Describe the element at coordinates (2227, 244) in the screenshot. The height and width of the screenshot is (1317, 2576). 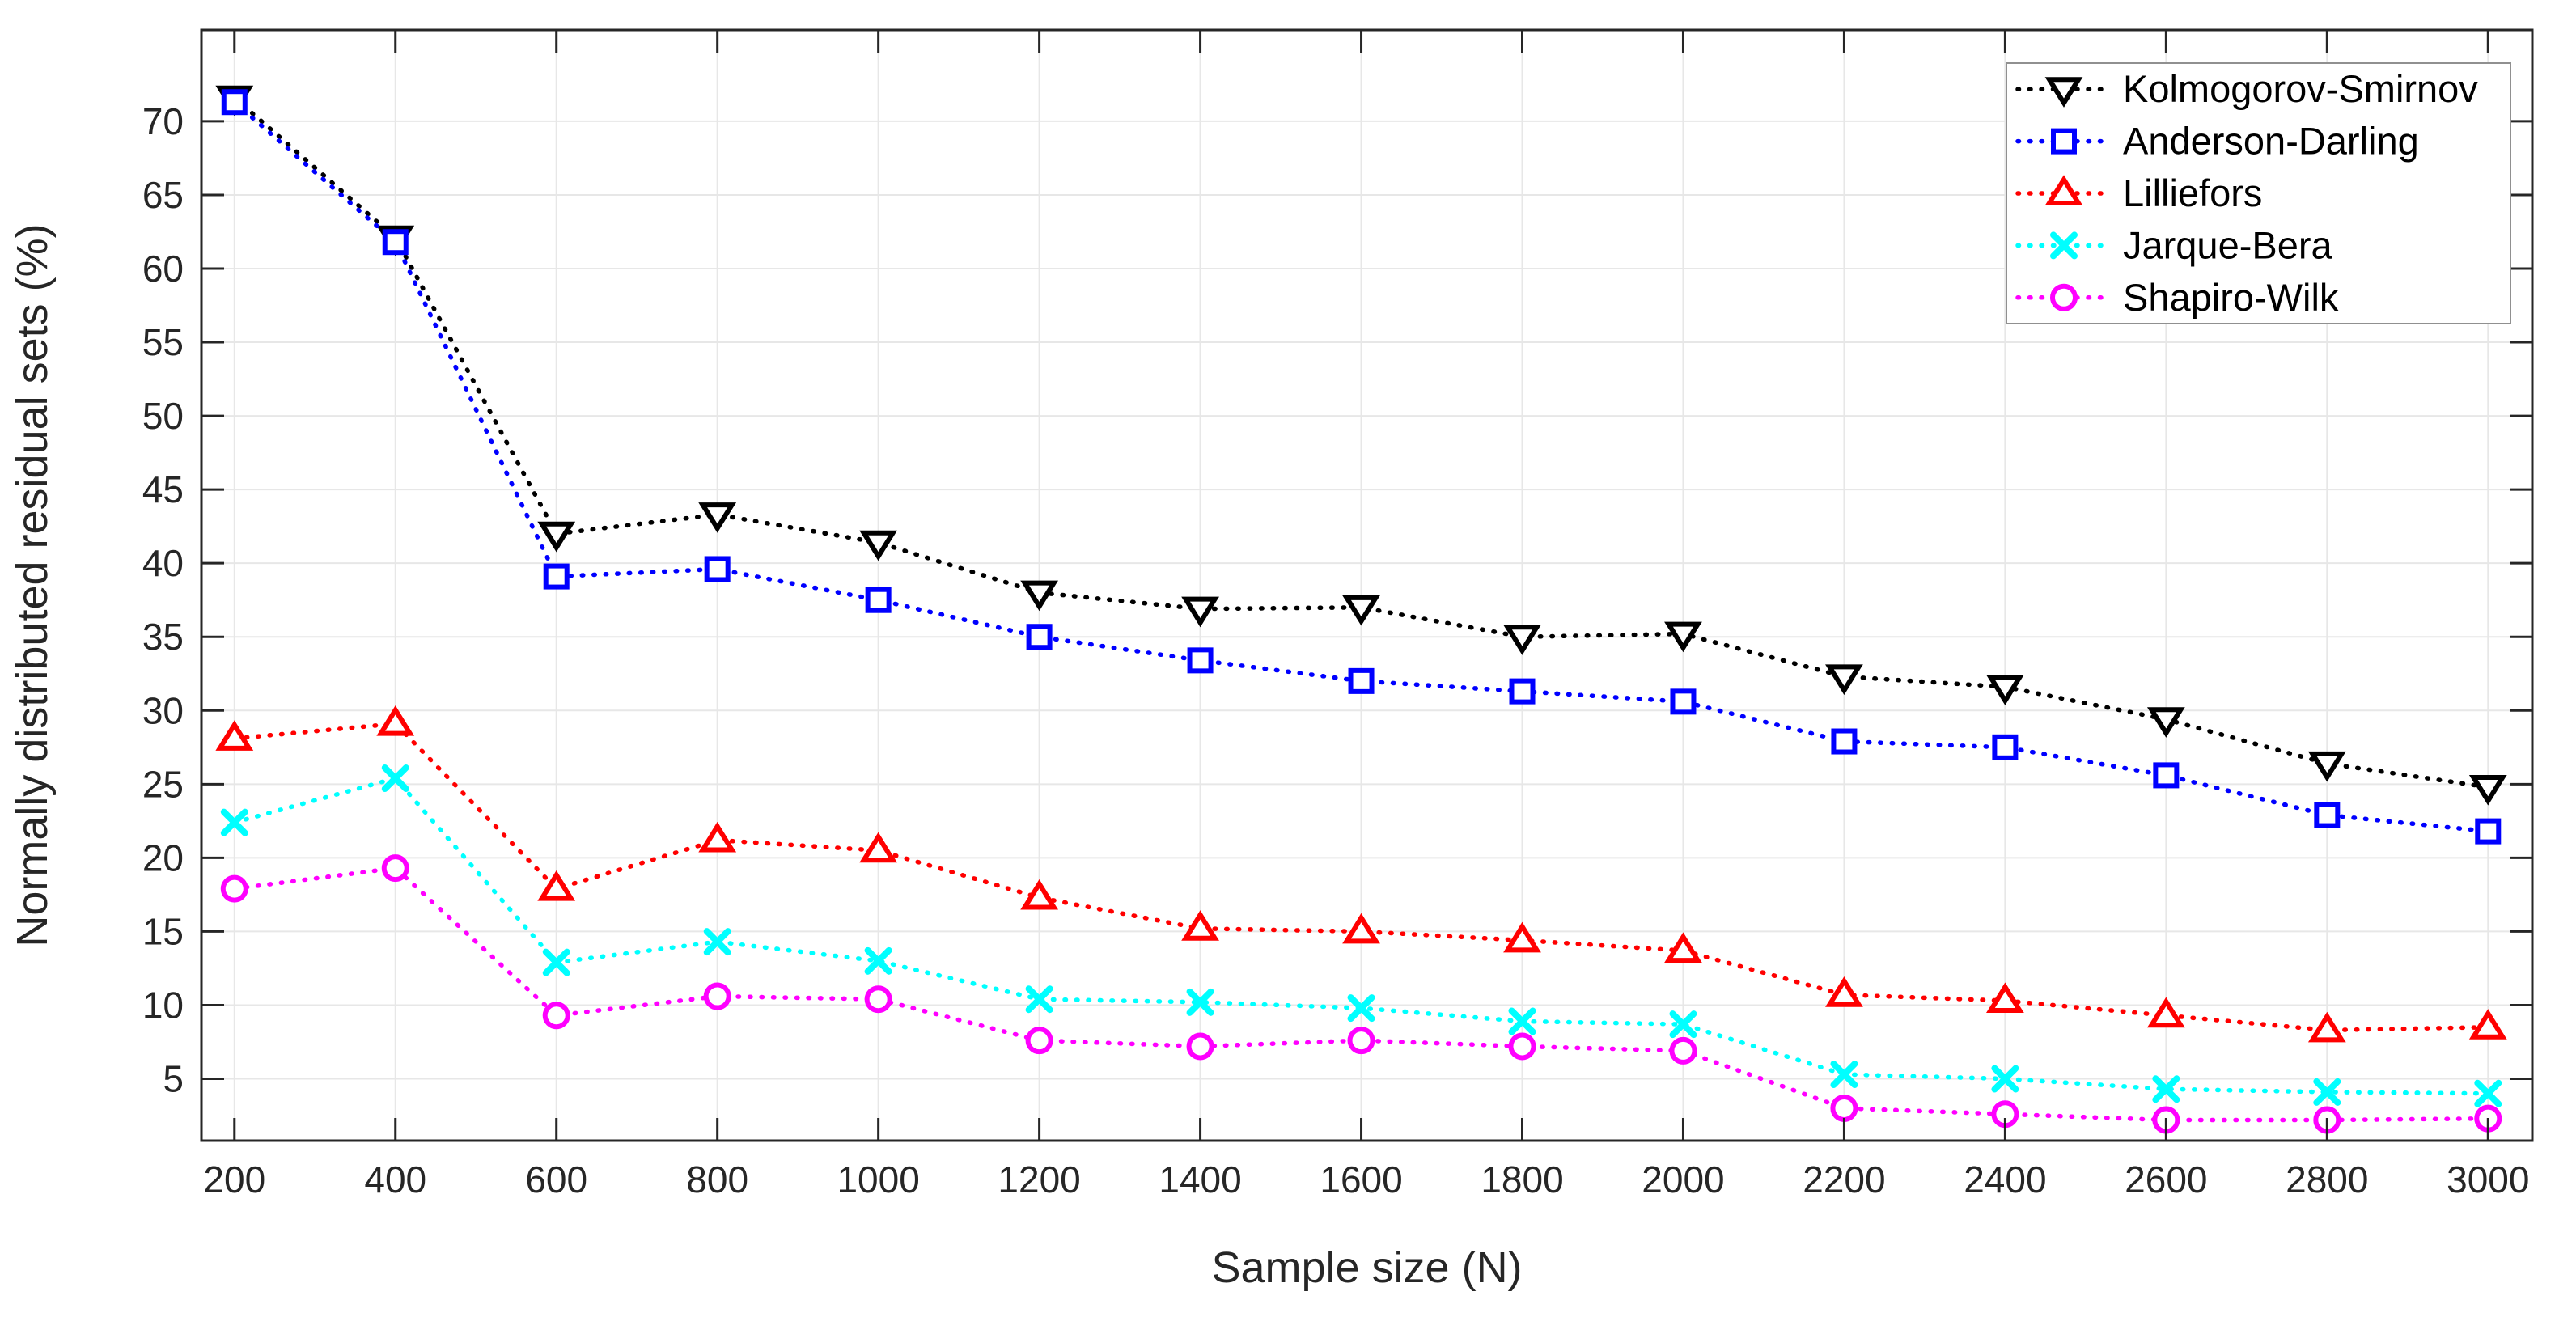
I see `legend-label: Jarque-Bera` at that location.